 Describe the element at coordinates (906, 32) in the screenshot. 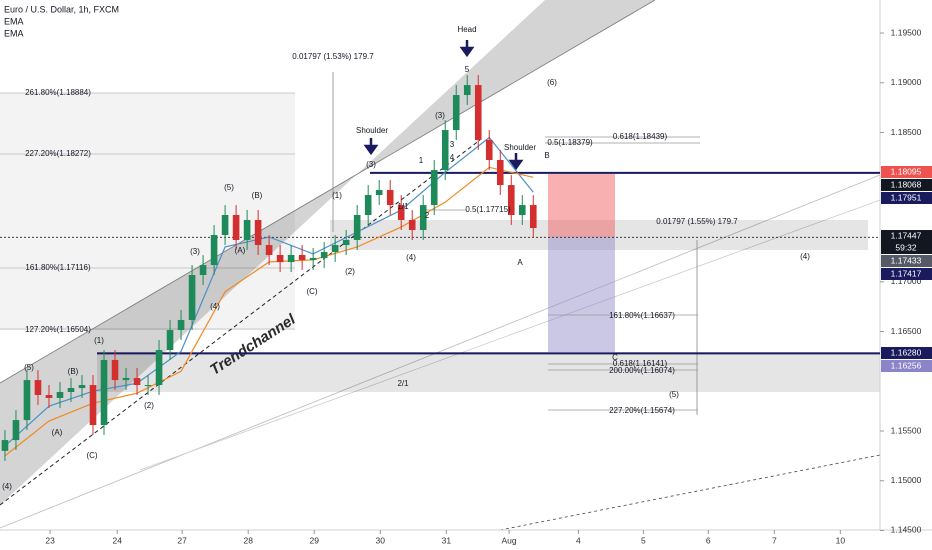

I see `y-tick-label: 1.19500` at that location.